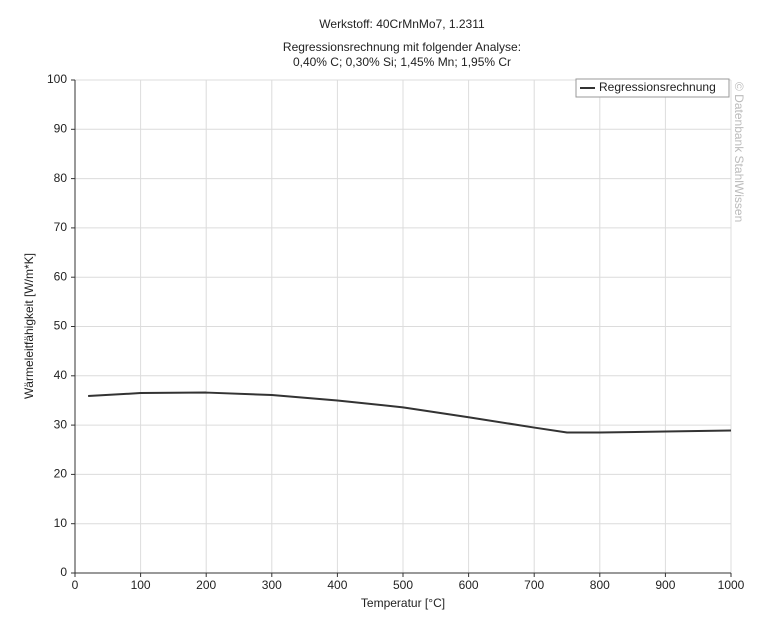  What do you see at coordinates (61, 178) in the screenshot?
I see `y-tick-label: 80` at bounding box center [61, 178].